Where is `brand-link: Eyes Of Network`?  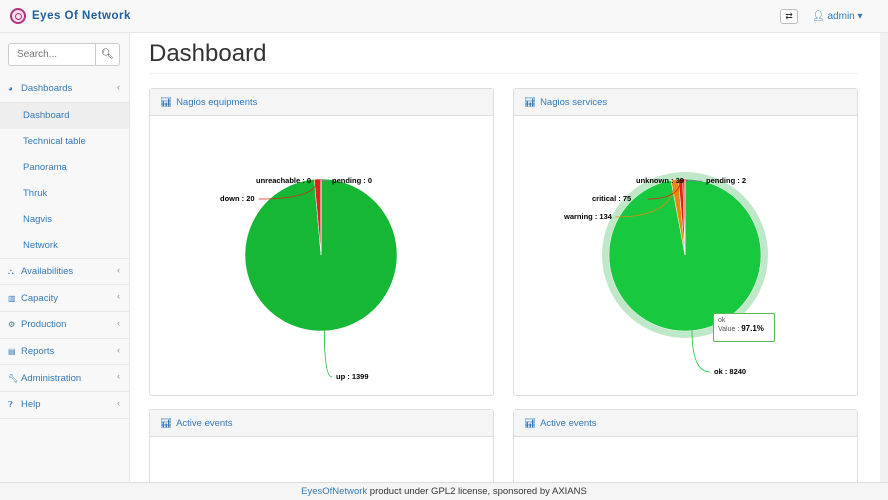 brand-link: Eyes Of Network is located at coordinates (70, 16).